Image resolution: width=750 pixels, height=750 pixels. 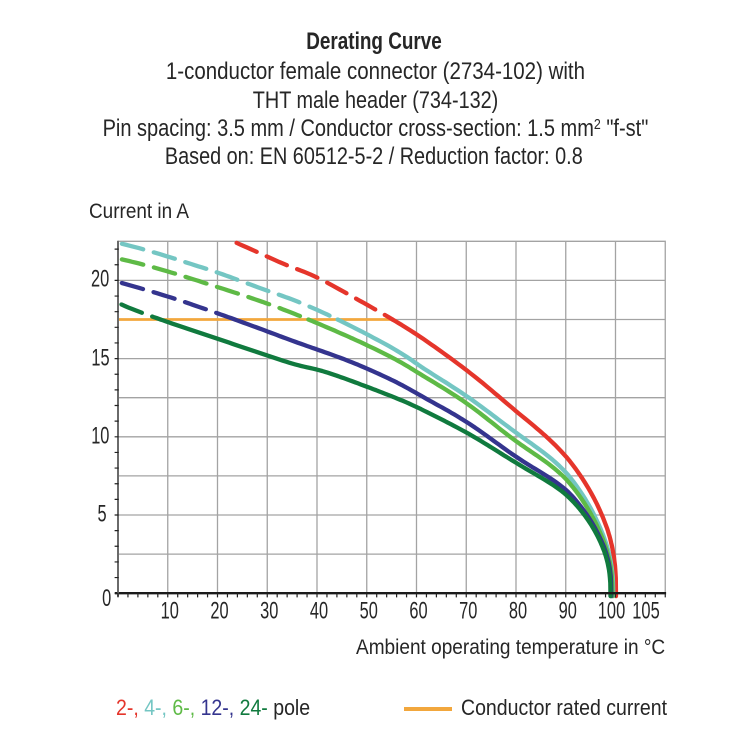 I want to click on svg-text: 90, so click(x=568, y=610).